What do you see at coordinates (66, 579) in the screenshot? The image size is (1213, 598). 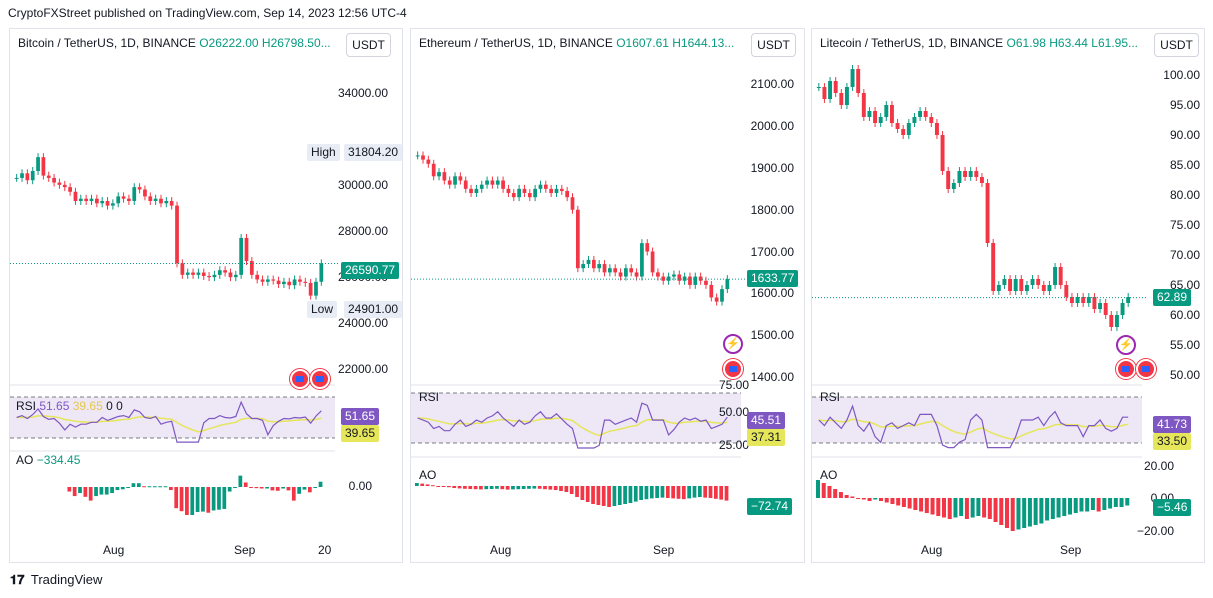 I see `tradingview-logo-text: TradingView` at bounding box center [66, 579].